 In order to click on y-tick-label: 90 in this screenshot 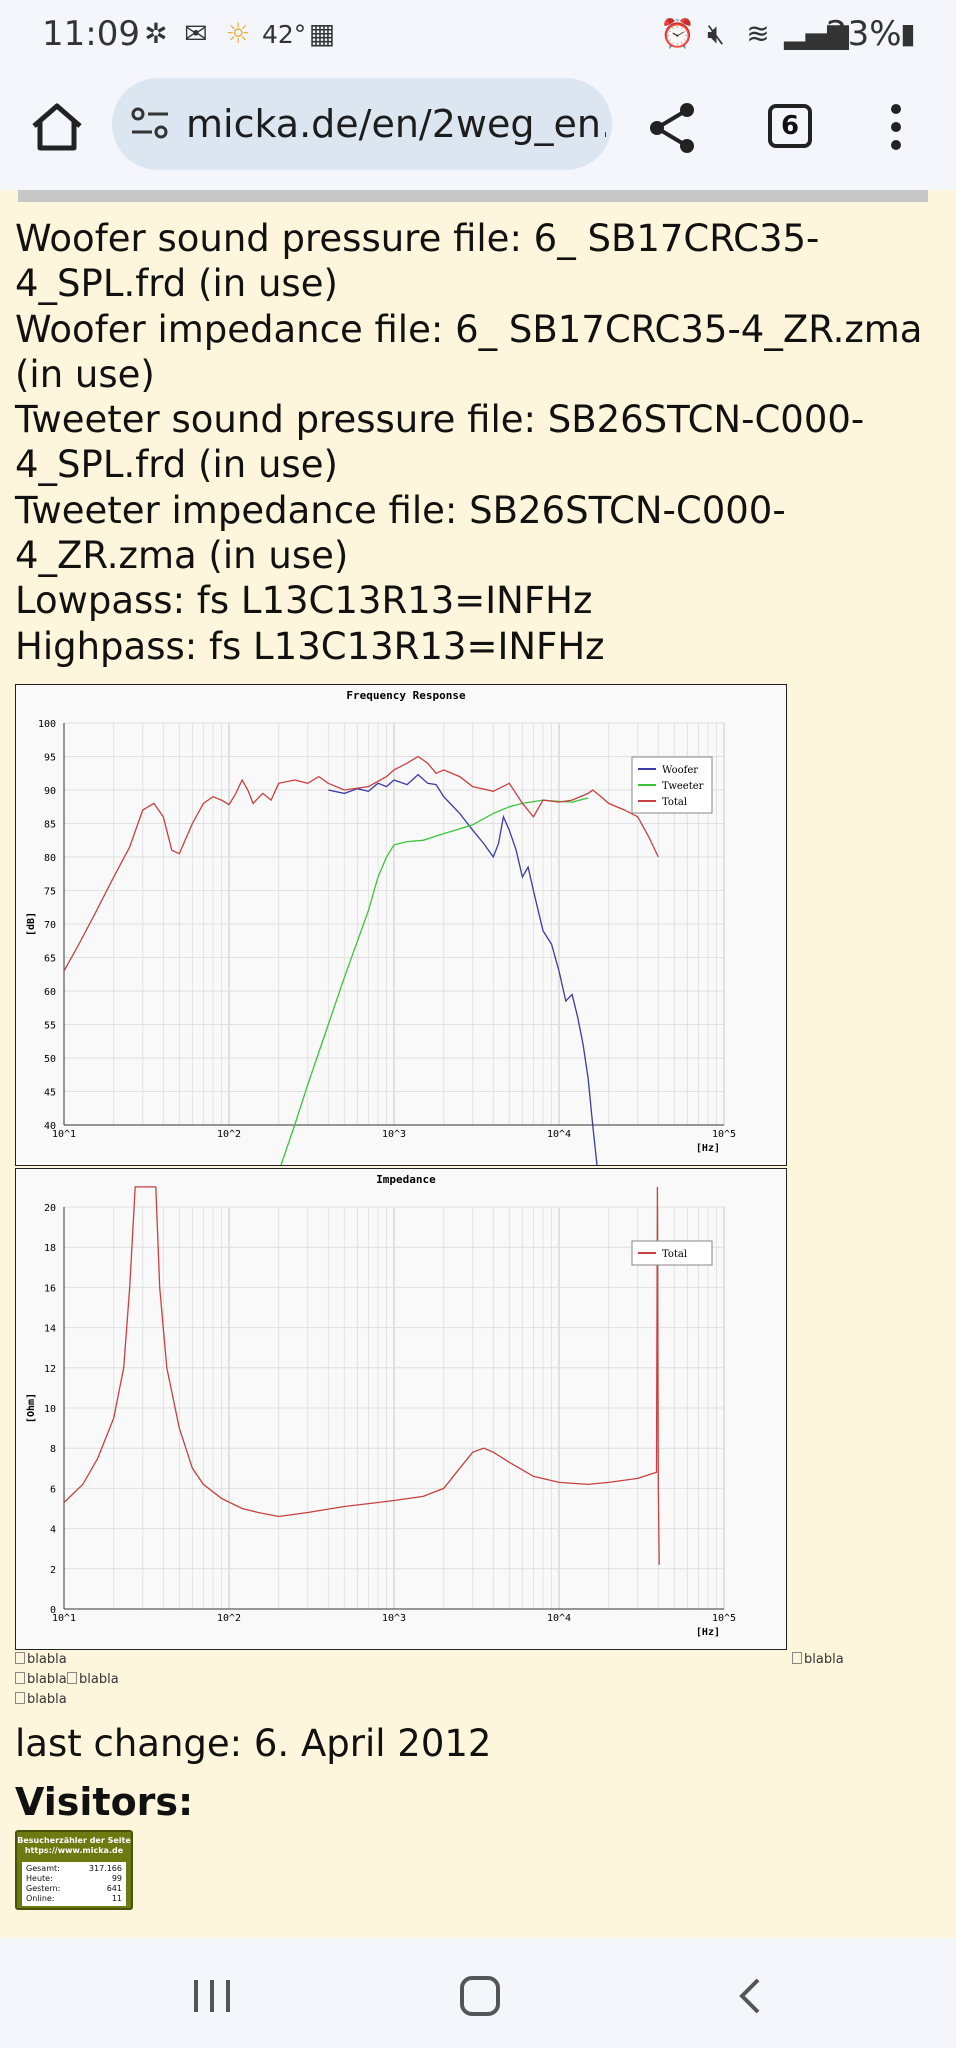, I will do `click(50, 791)`.